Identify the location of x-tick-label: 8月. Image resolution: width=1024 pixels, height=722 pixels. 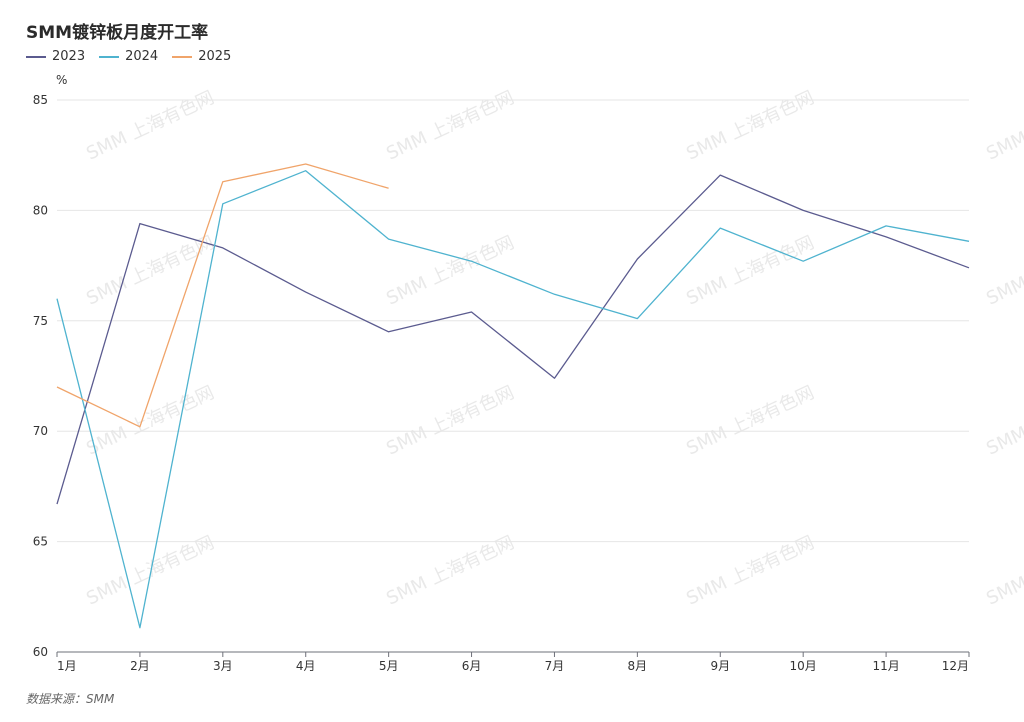
(638, 666).